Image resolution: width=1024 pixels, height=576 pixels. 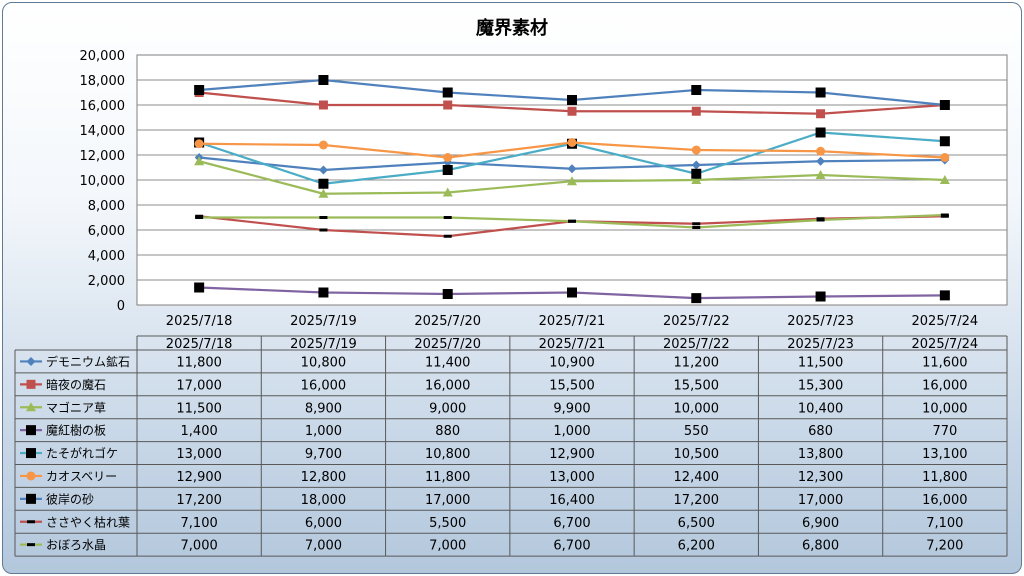 I want to click on table-cell: 17,200, so click(x=199, y=500).